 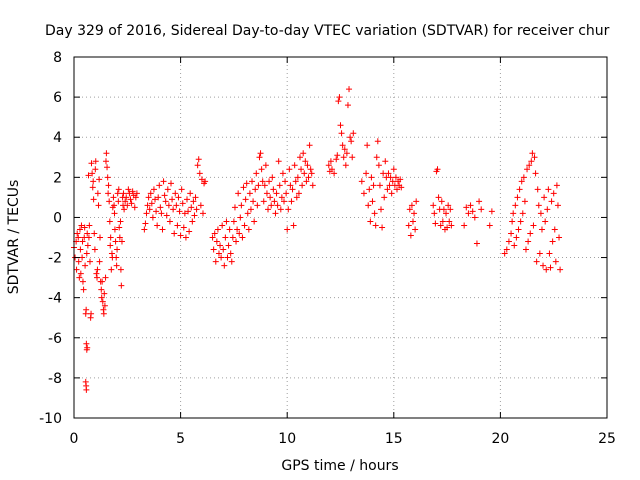 I want to click on x-tick-label: 25, so click(x=607, y=439).